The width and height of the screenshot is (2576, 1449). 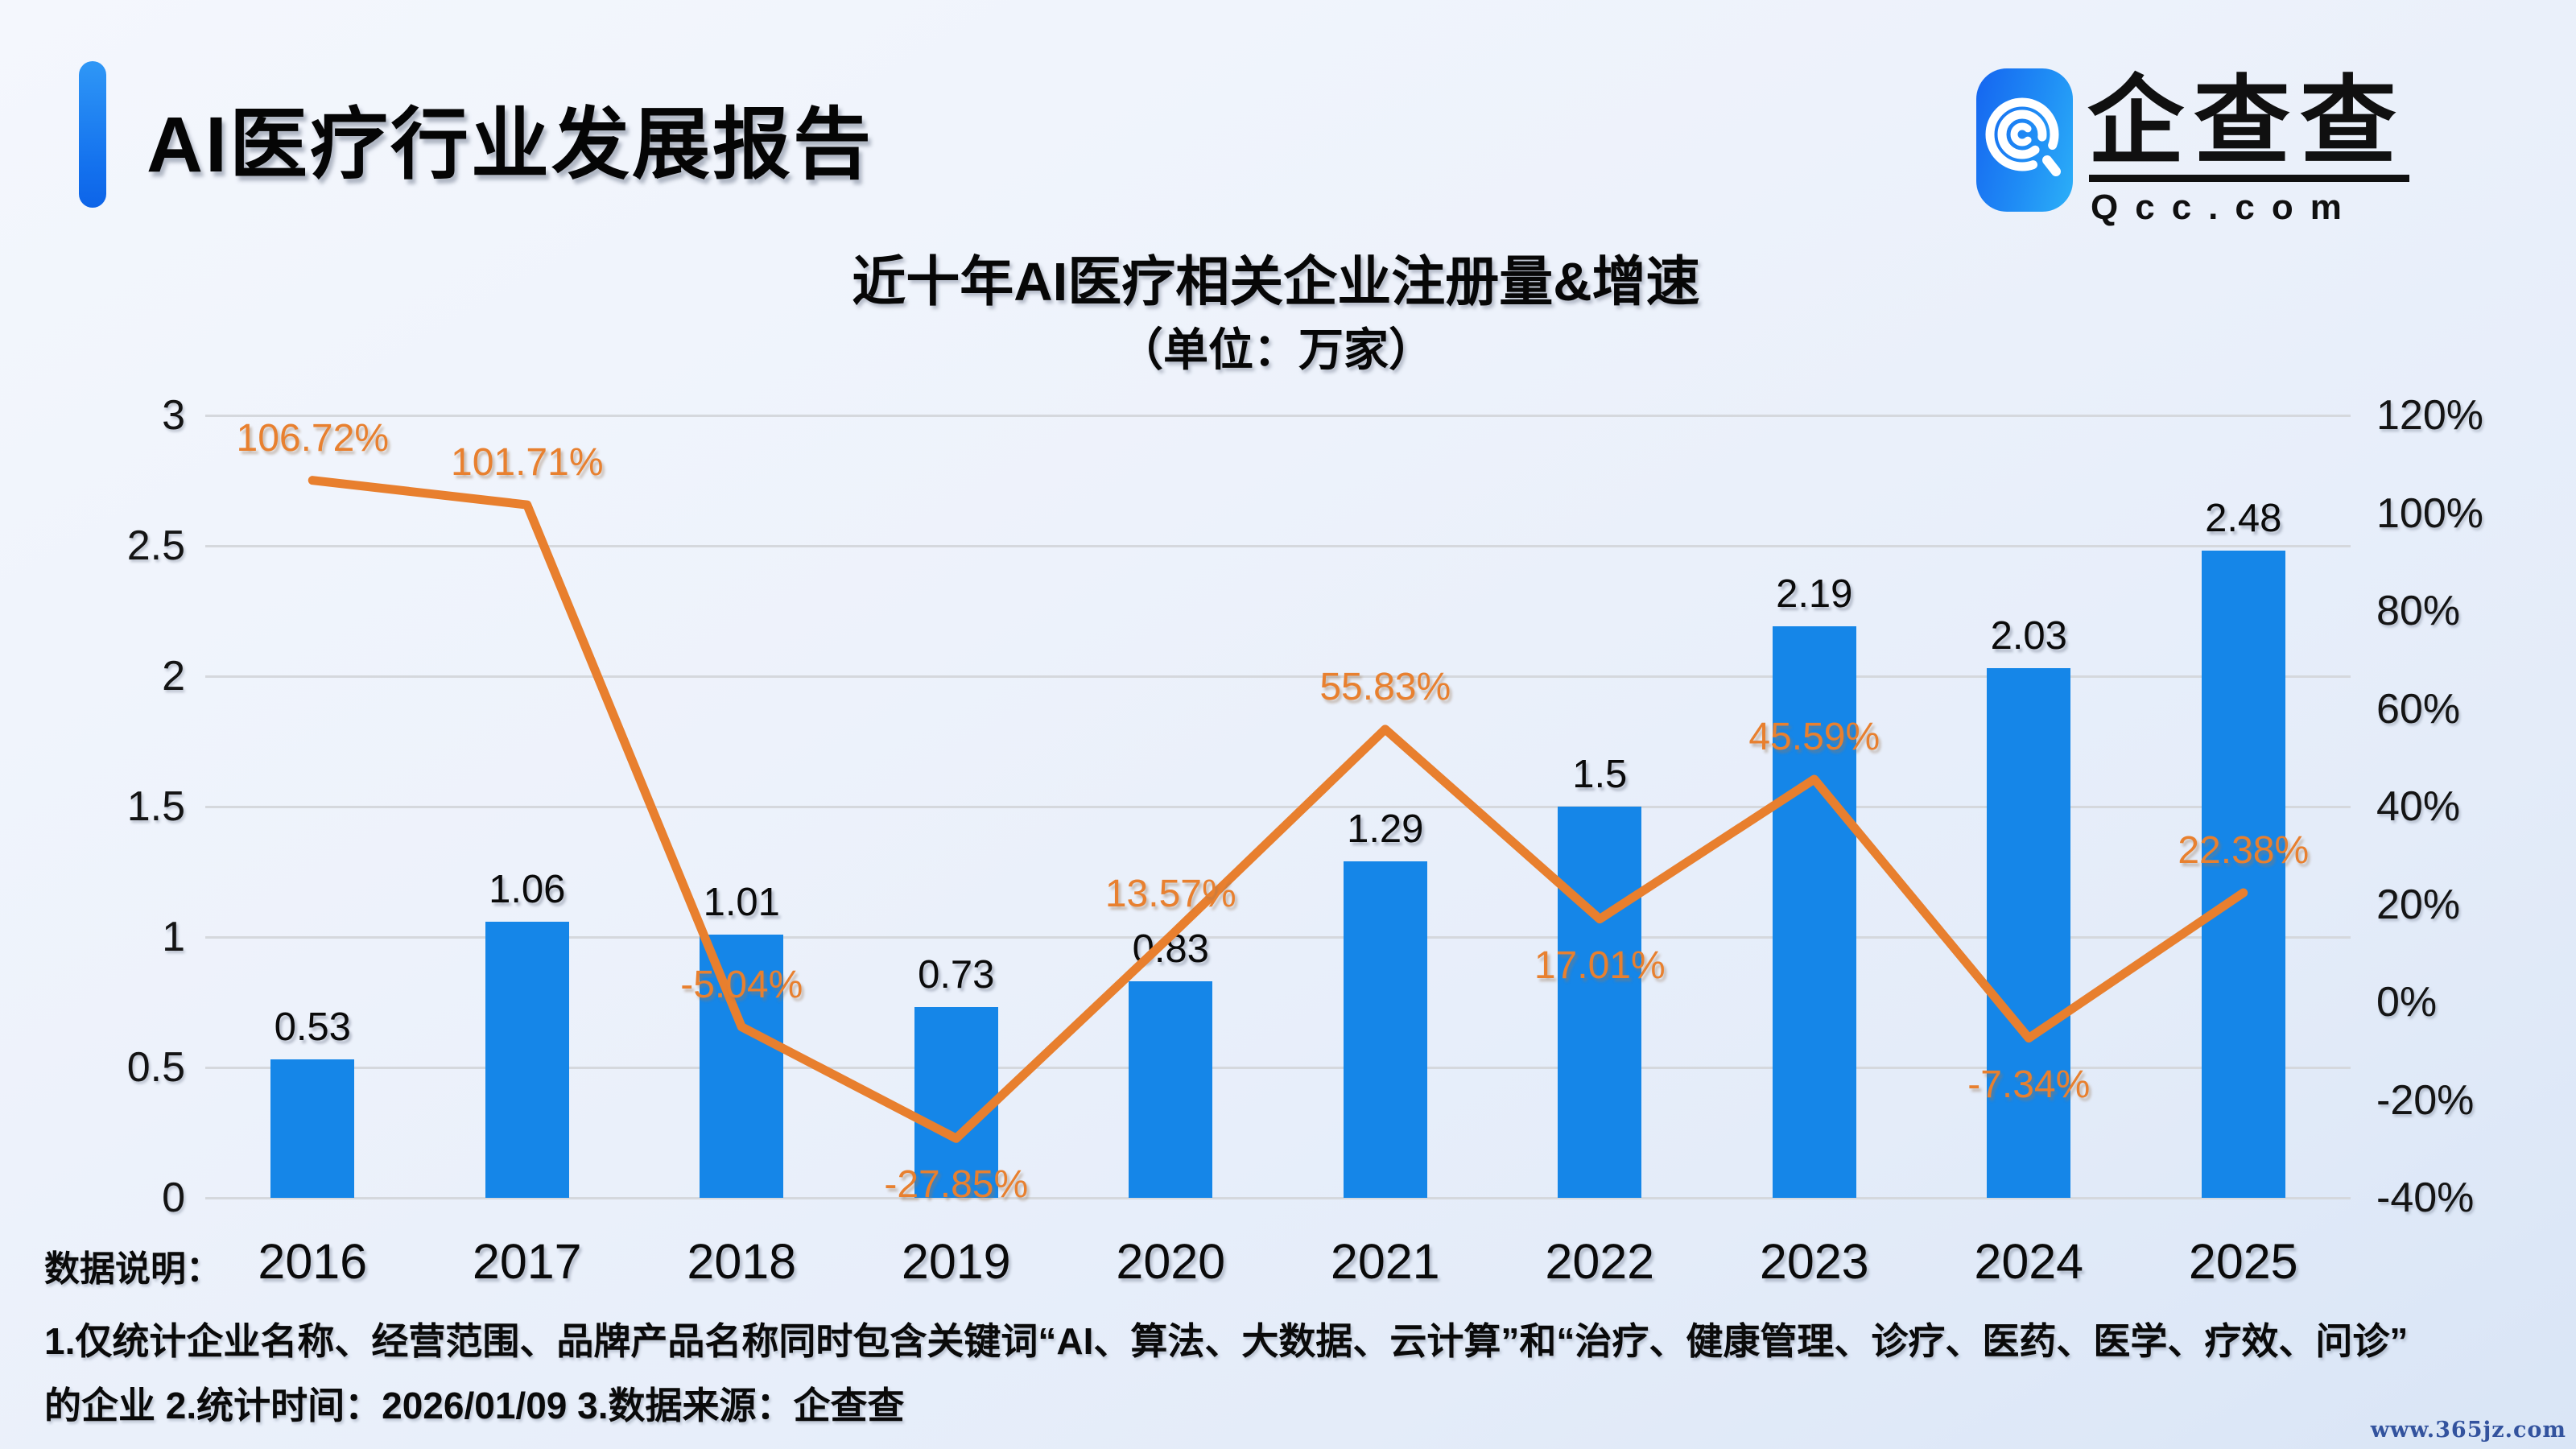 What do you see at coordinates (1171, 1089) in the screenshot?
I see `bar-2020` at bounding box center [1171, 1089].